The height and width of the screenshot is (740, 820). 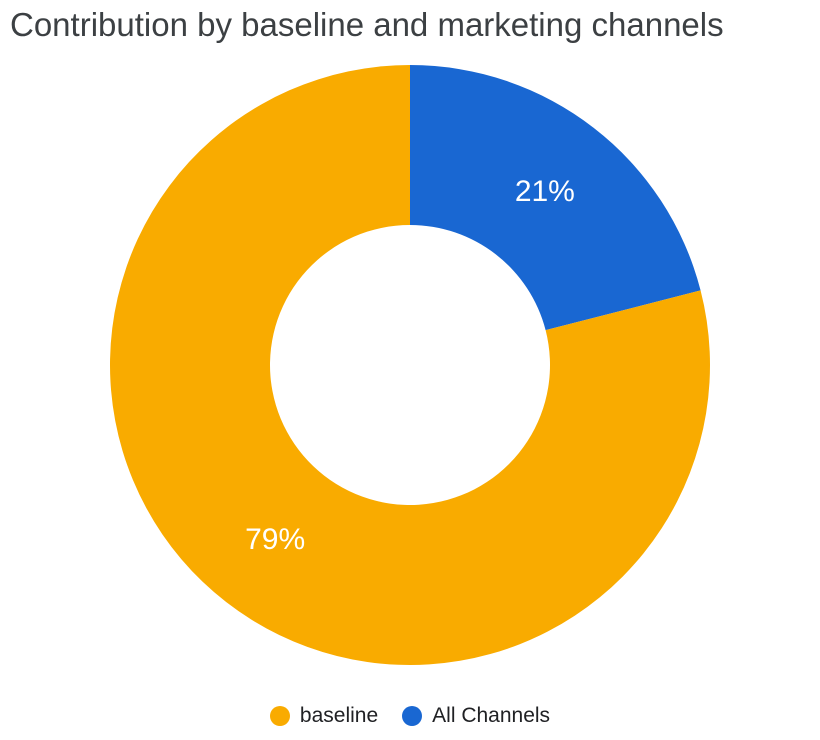 I want to click on data-label: 79%, so click(x=275, y=539).